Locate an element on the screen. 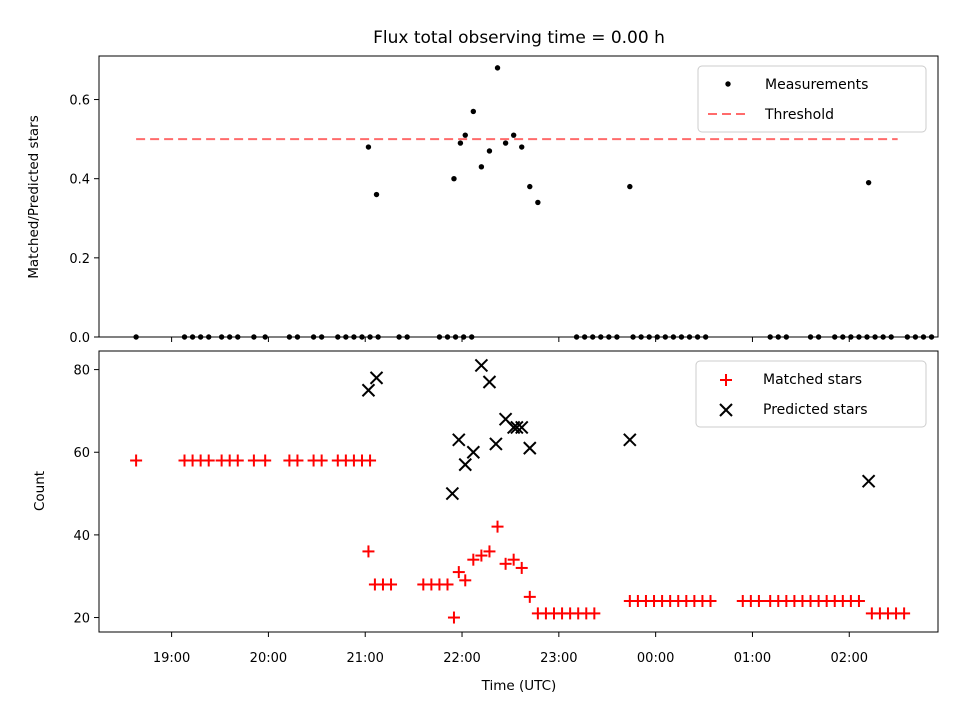 This screenshot has height=724, width=960. bottom-y-axis-label: Count is located at coordinates (40, 491).